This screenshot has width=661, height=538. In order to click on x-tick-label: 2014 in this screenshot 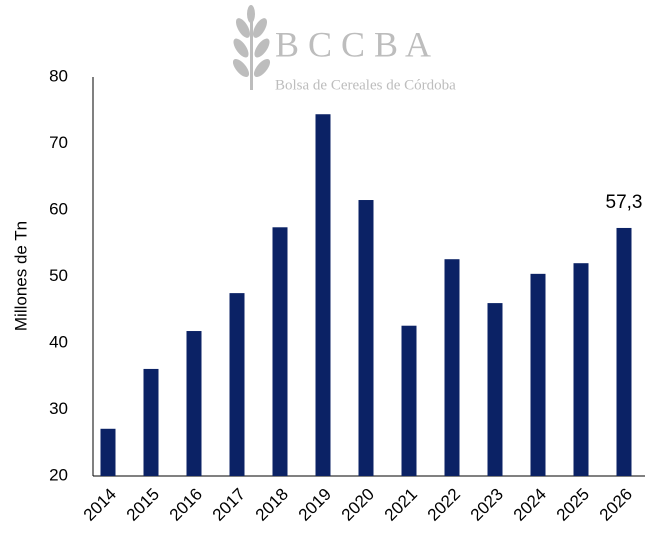, I will do `click(100, 505)`.